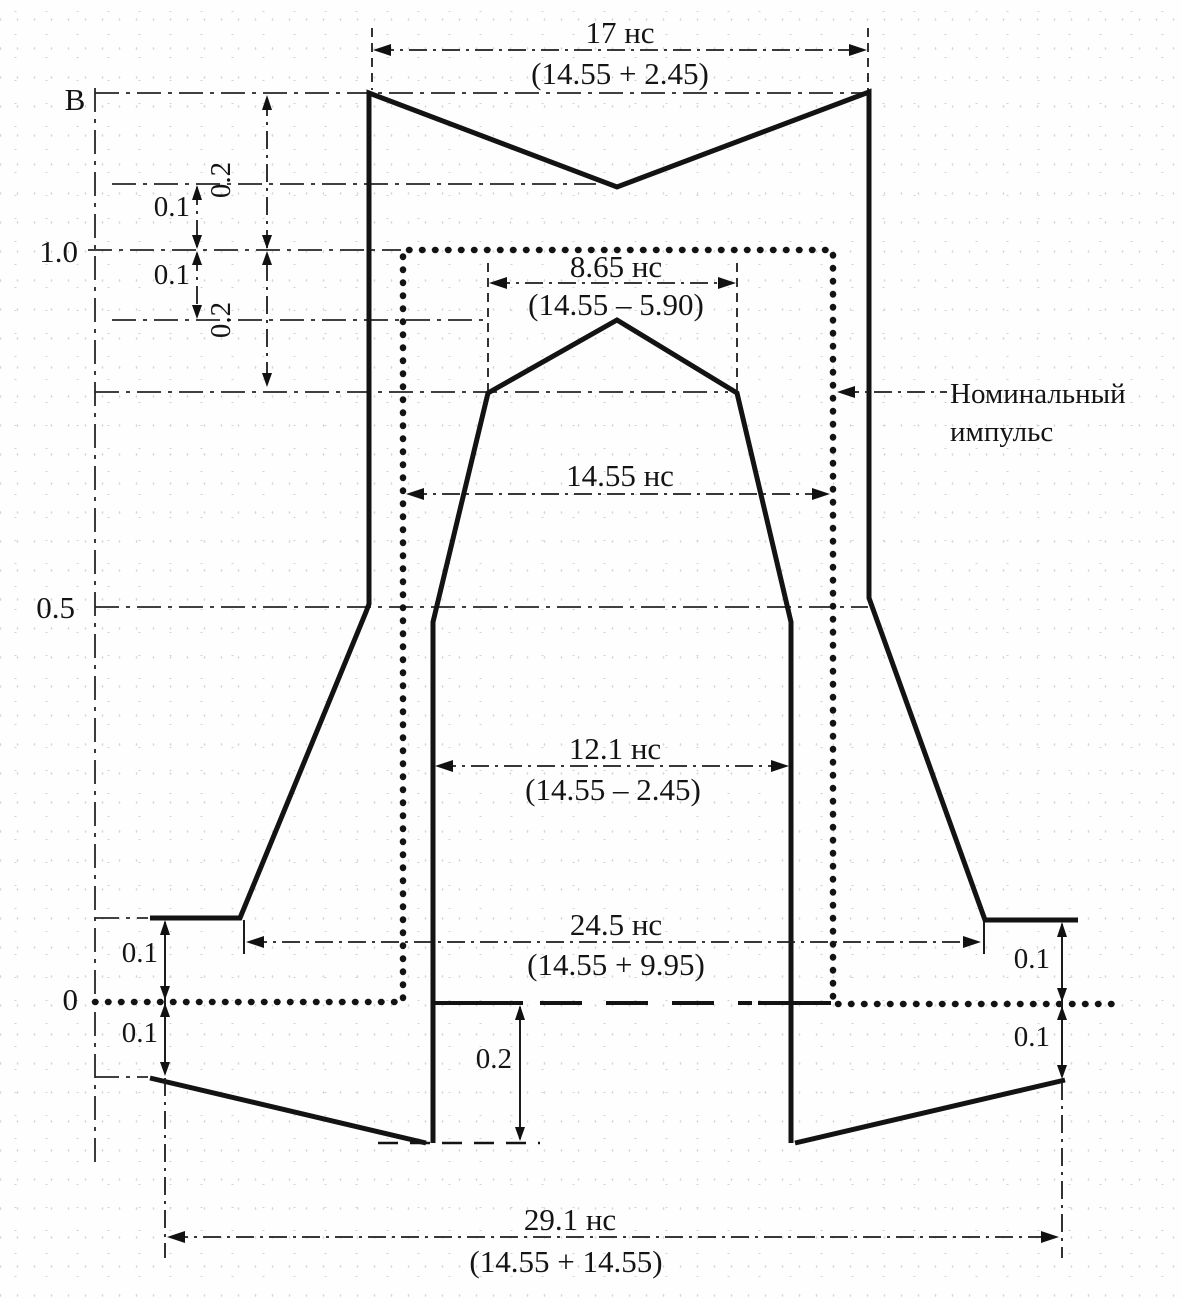 The image size is (1182, 1299). Describe the element at coordinates (178, 252) in the screenshot. I see `tolerance-0-1-upper: 0.1 0.1` at that location.